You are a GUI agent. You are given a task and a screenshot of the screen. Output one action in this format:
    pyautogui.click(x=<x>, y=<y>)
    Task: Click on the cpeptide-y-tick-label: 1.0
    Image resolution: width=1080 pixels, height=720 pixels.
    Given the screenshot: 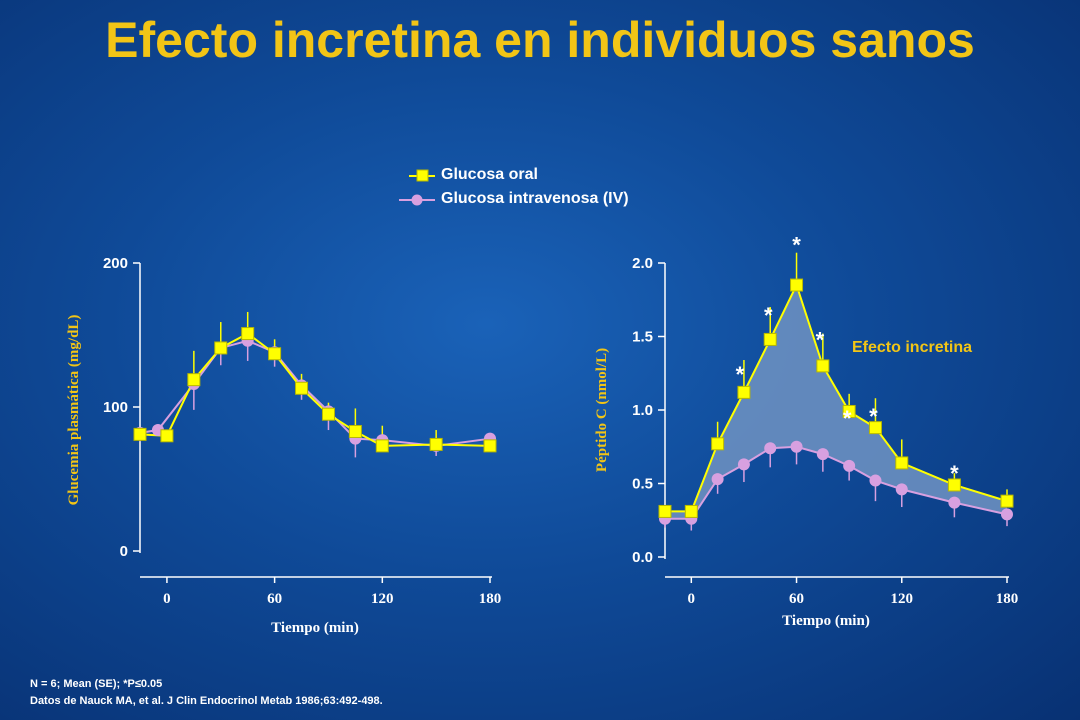 What is the action you would take?
    pyautogui.click(x=642, y=410)
    